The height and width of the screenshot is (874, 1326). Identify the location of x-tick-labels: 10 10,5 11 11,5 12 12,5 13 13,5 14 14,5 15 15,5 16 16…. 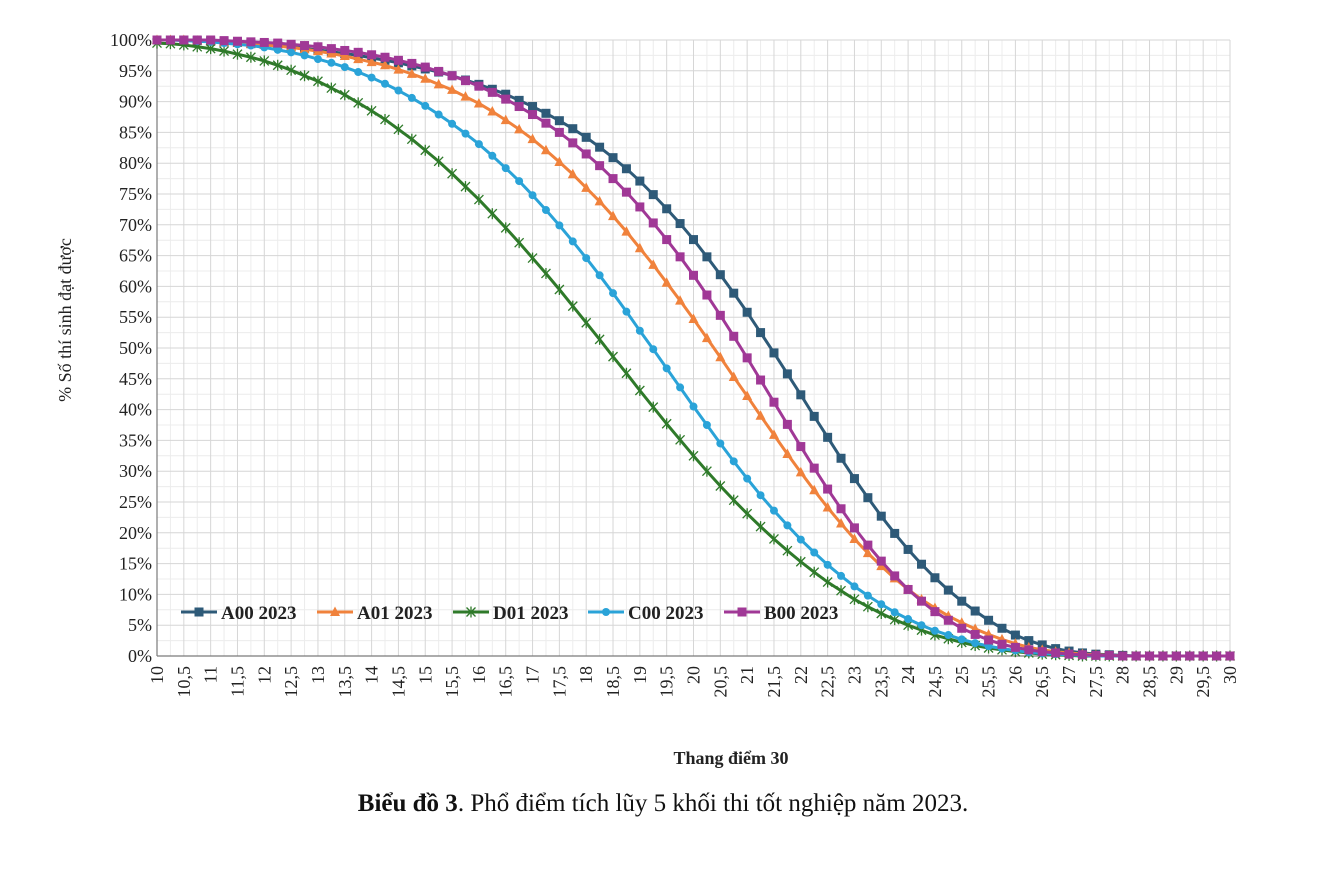
(693, 682).